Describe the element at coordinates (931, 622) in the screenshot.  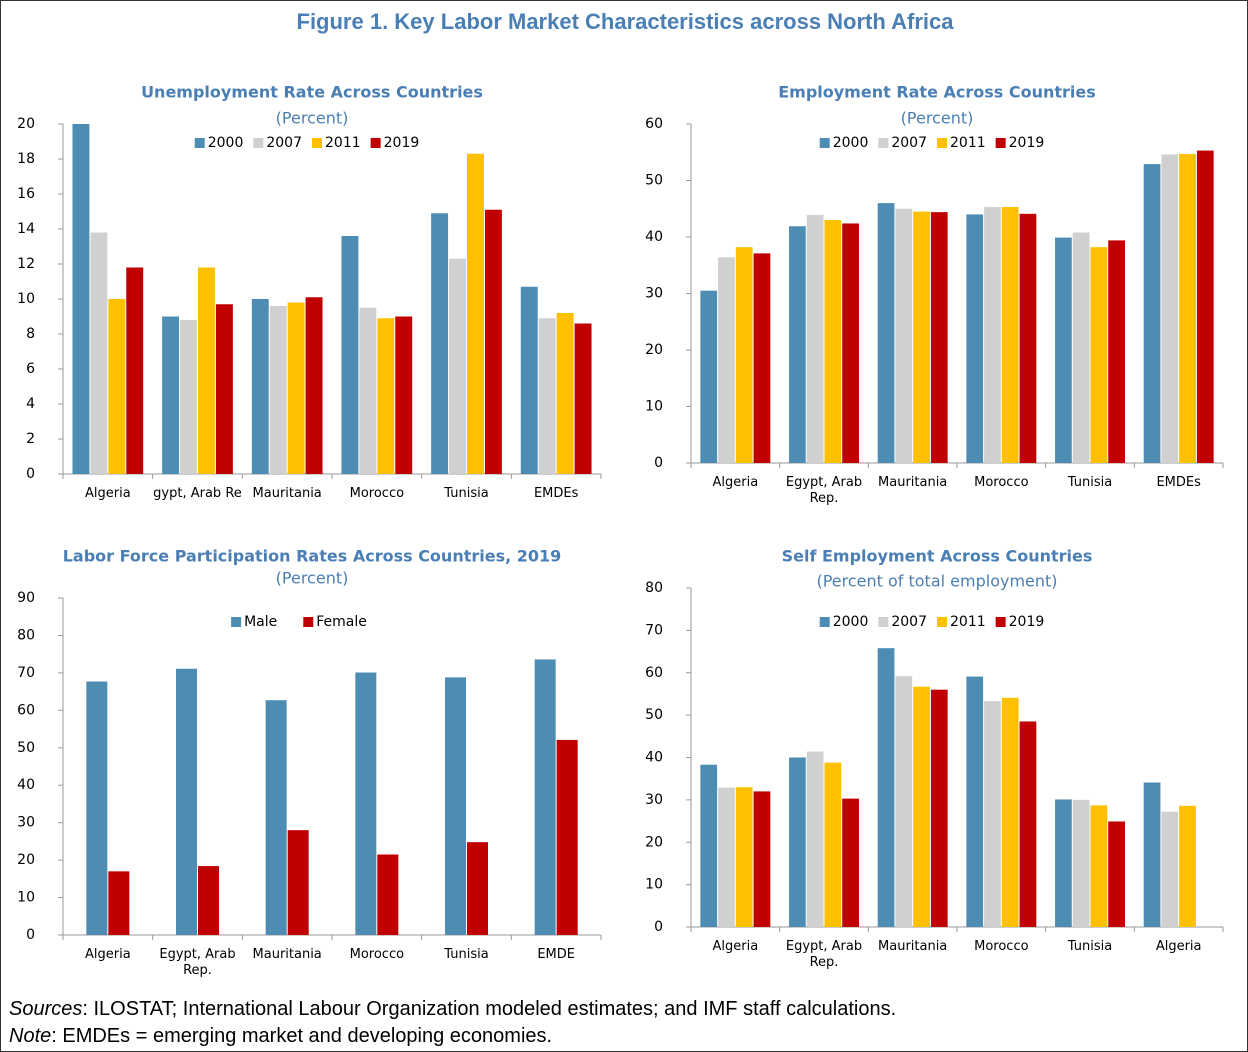
I see `legend: 2000 2007 2011 2019` at that location.